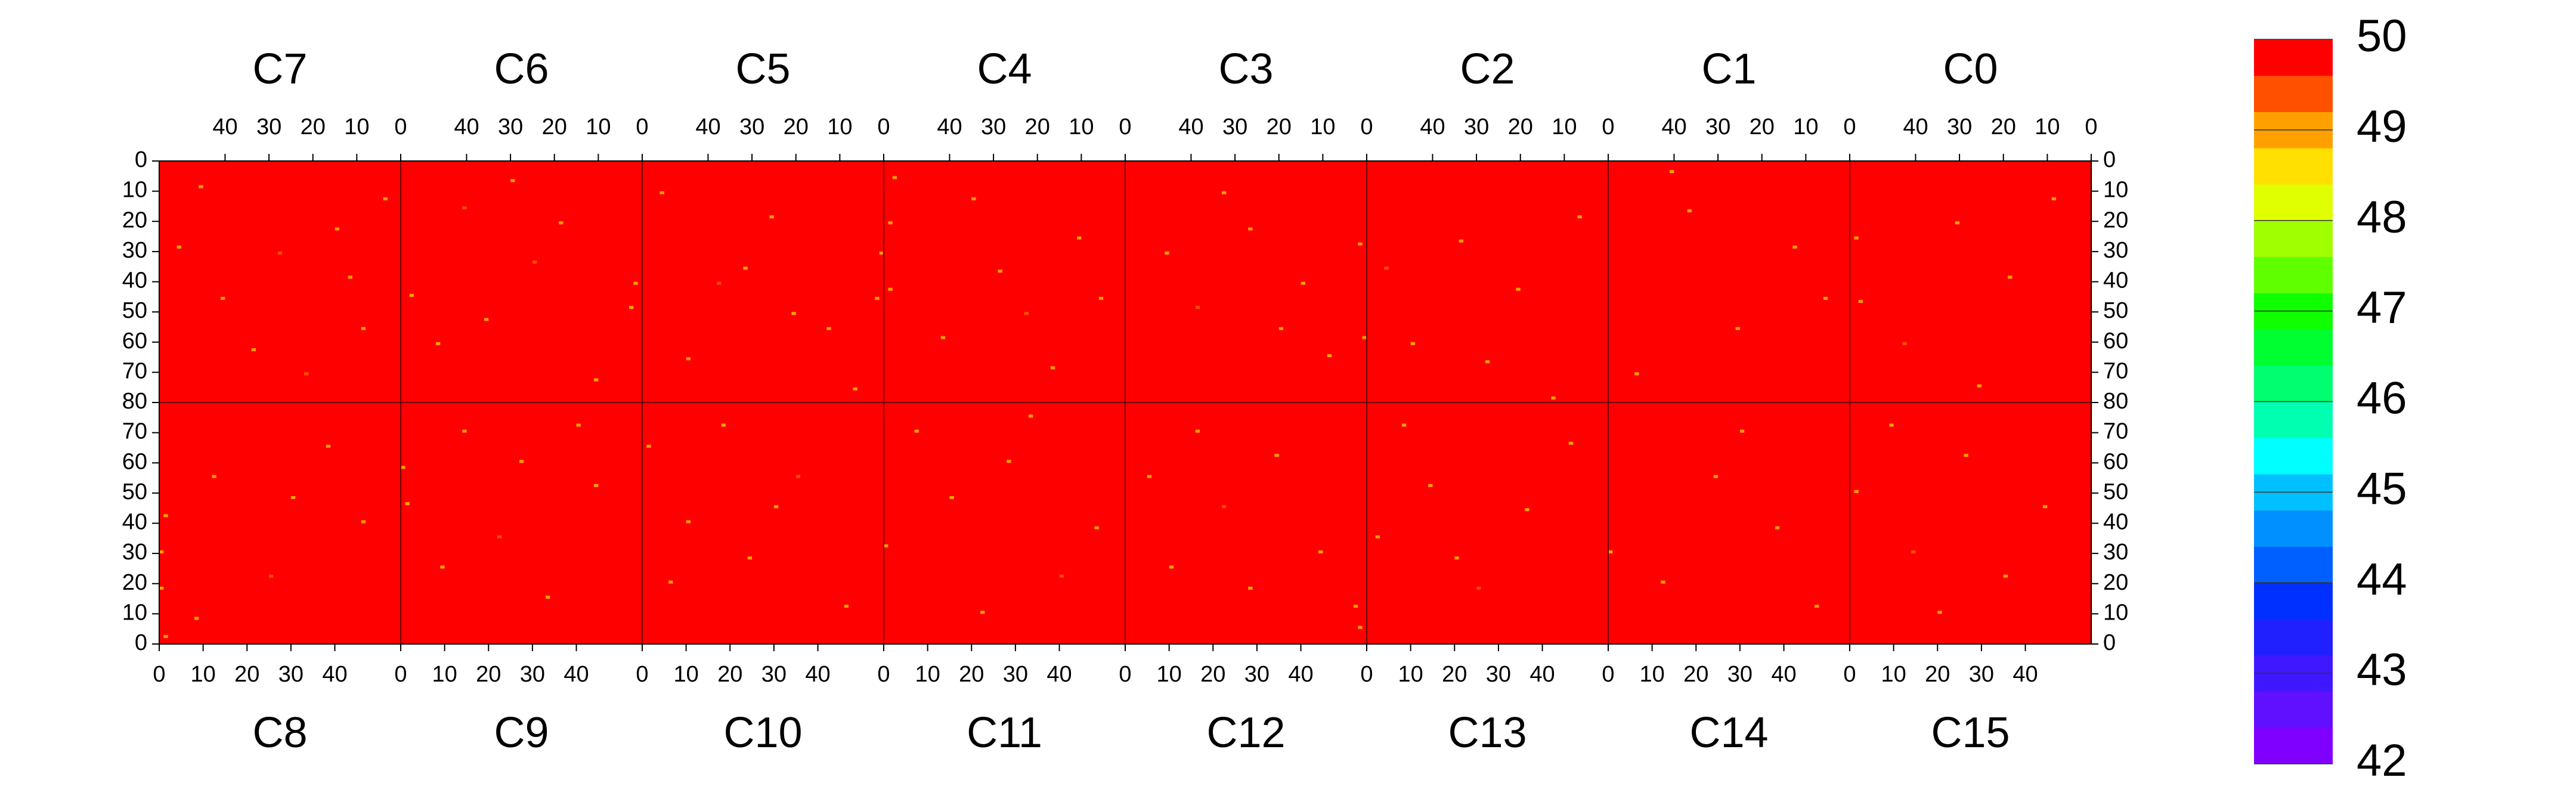 The image size is (2576, 805). Describe the element at coordinates (1245, 733) in the screenshot. I see `panel-label: C12` at that location.